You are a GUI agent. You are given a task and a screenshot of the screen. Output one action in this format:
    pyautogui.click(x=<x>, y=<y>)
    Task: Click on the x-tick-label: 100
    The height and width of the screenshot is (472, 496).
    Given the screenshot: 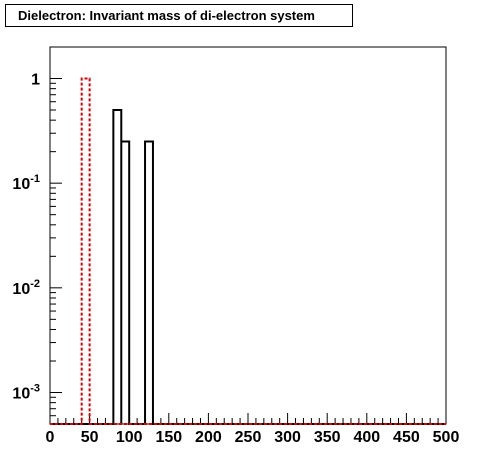 What is the action you would take?
    pyautogui.click(x=129, y=437)
    